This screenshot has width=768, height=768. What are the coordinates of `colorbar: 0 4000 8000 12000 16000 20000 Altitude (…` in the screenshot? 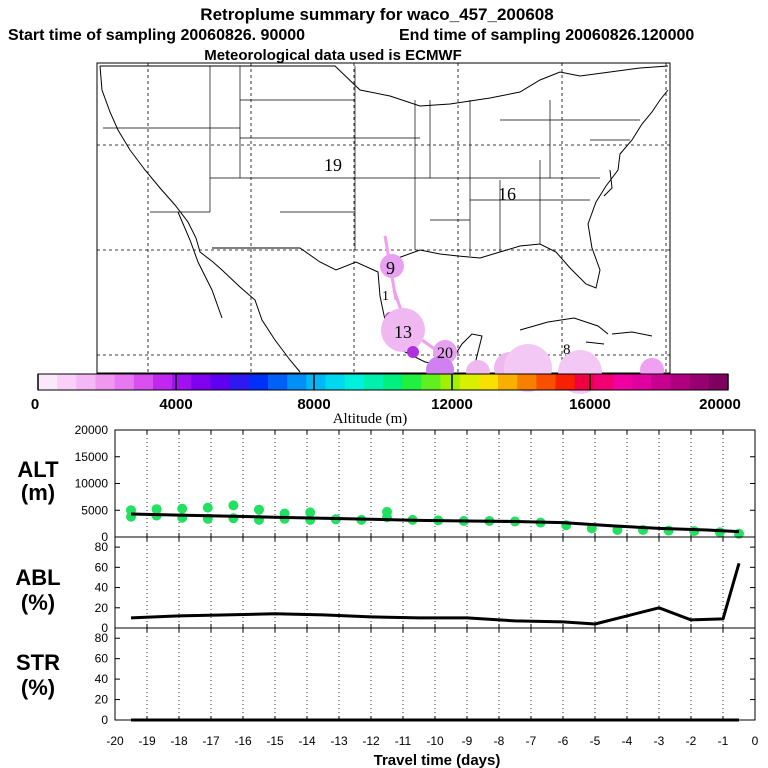 It's located at (386, 400).